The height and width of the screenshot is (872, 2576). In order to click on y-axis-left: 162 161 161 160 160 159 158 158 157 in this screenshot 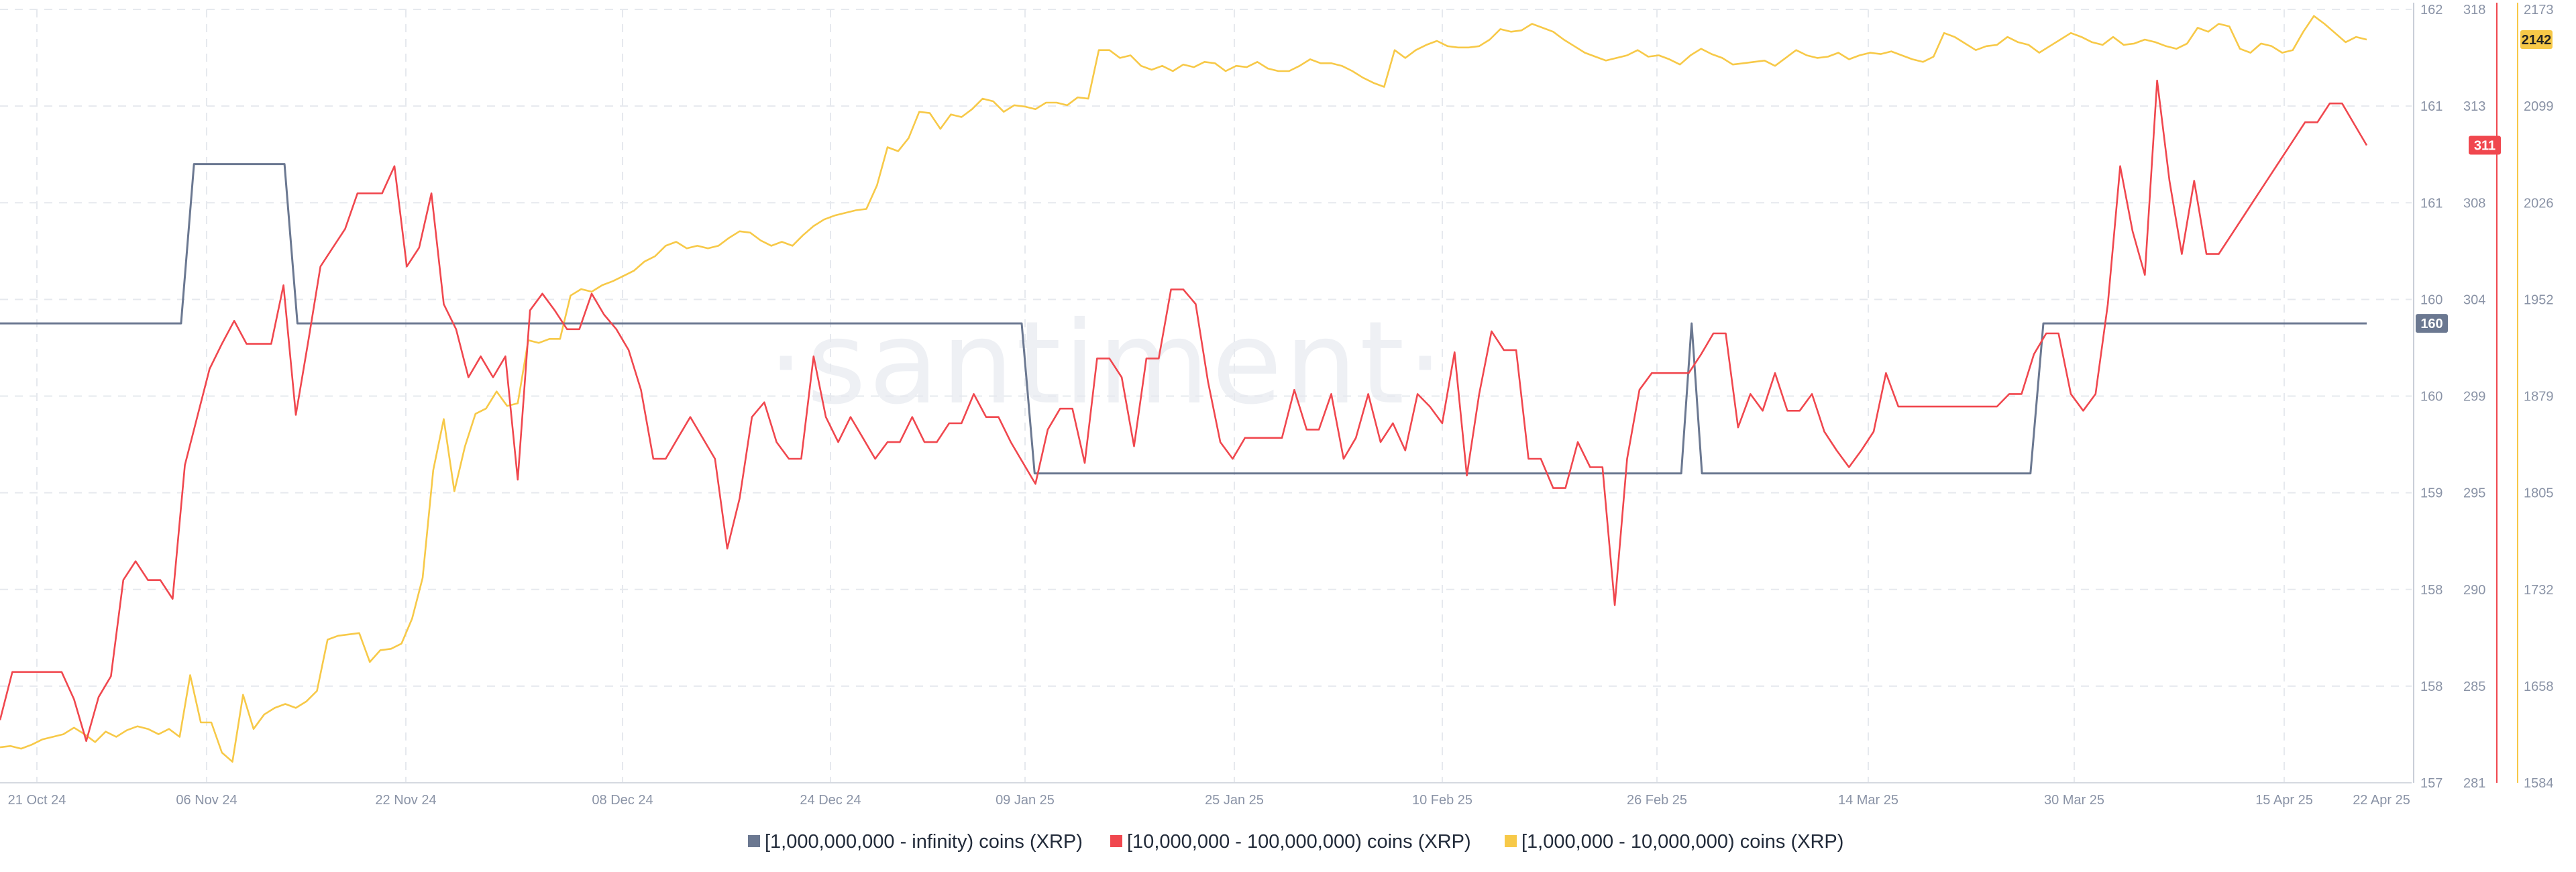, I will do `click(2428, 397)`.